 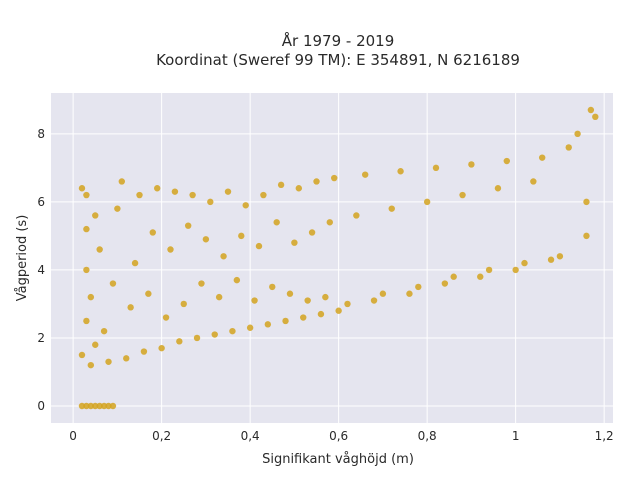 I want to click on x-axis-ticks: 0 0,2 0,4 0,6 0,8 1 1,2, so click(x=341, y=436).